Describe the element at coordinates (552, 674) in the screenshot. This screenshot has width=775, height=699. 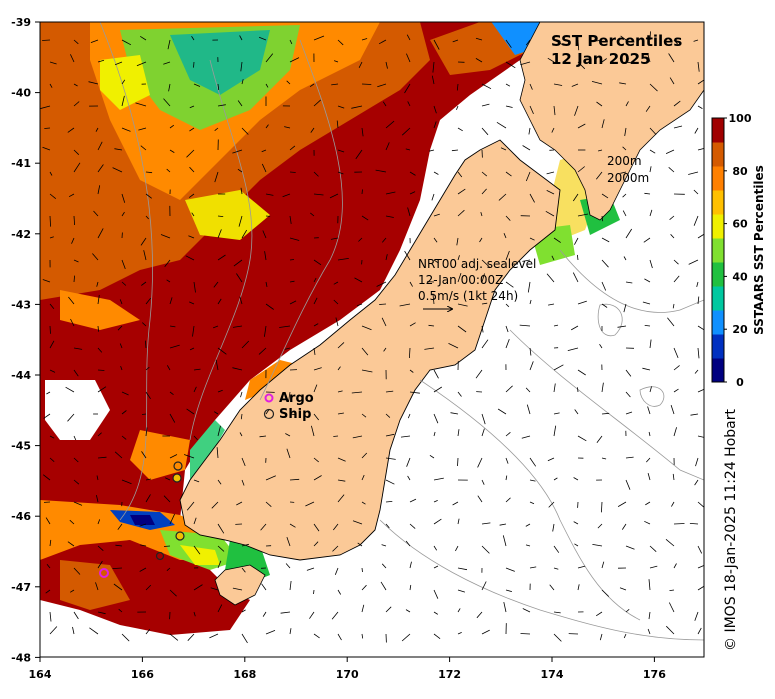
I see `lon-tick-label: 174` at that location.